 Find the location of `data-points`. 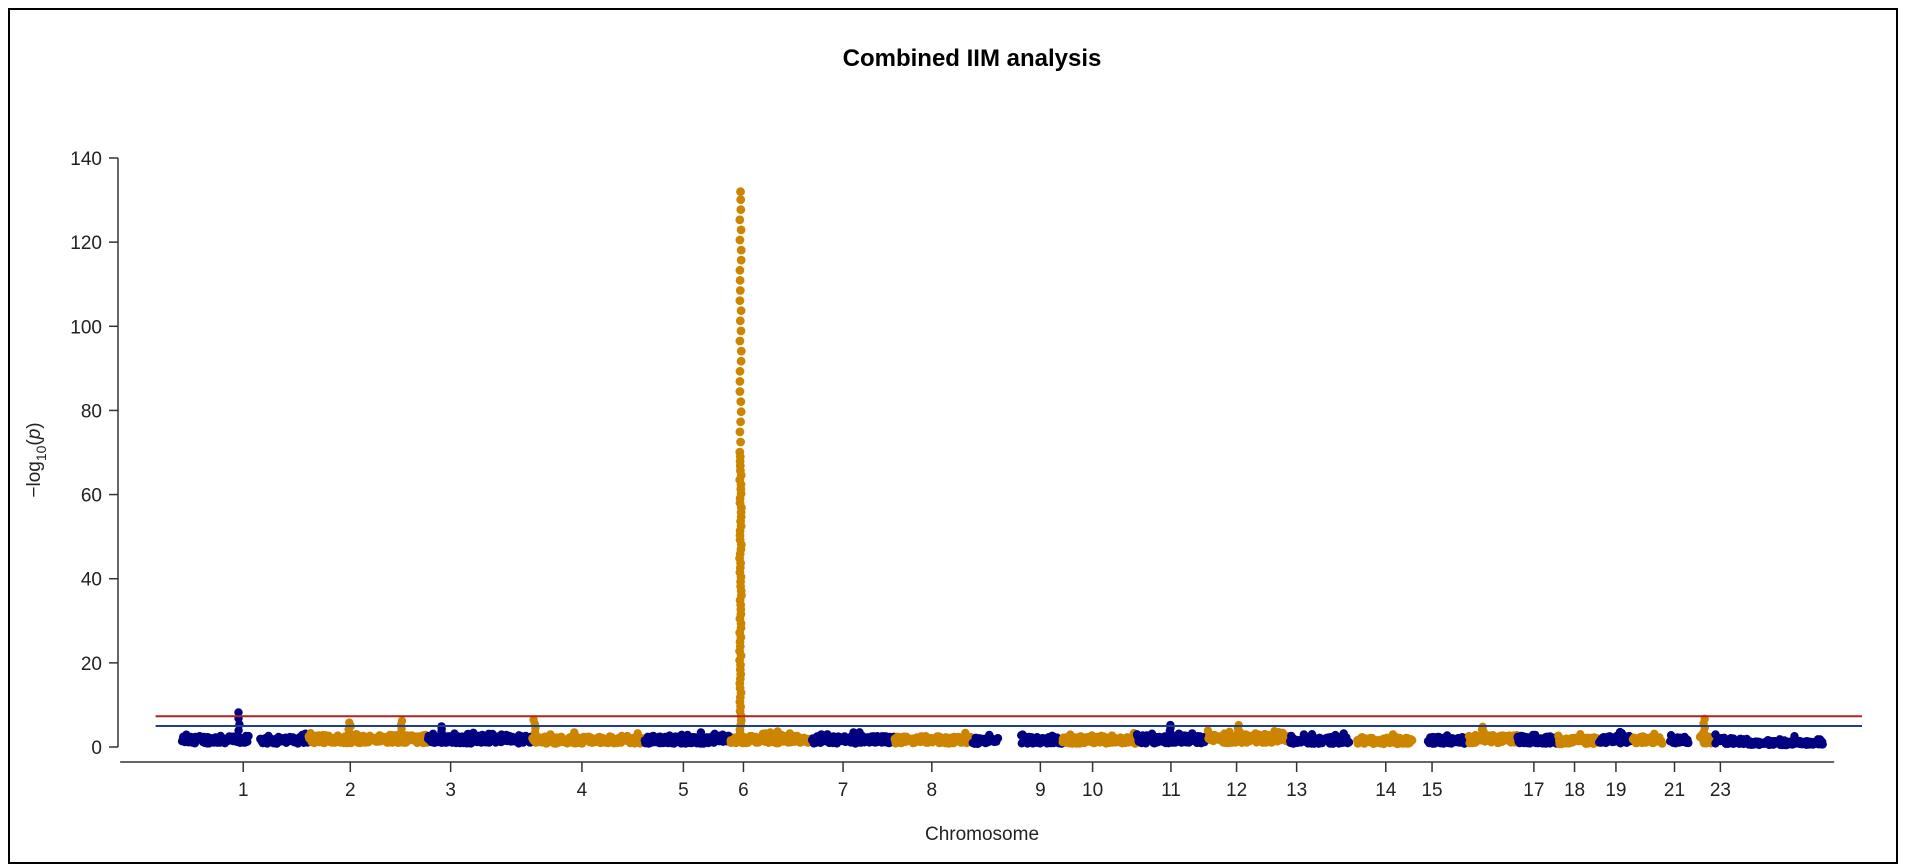

data-points is located at coordinates (1002, 729).